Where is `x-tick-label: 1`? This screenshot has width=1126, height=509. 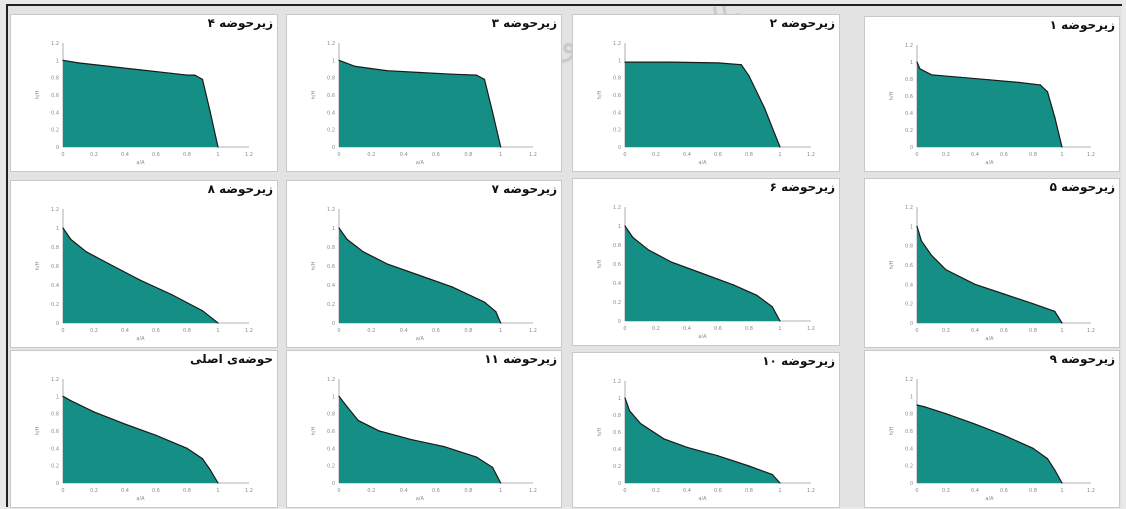
x-tick-label: 1 is located at coordinates (217, 491).